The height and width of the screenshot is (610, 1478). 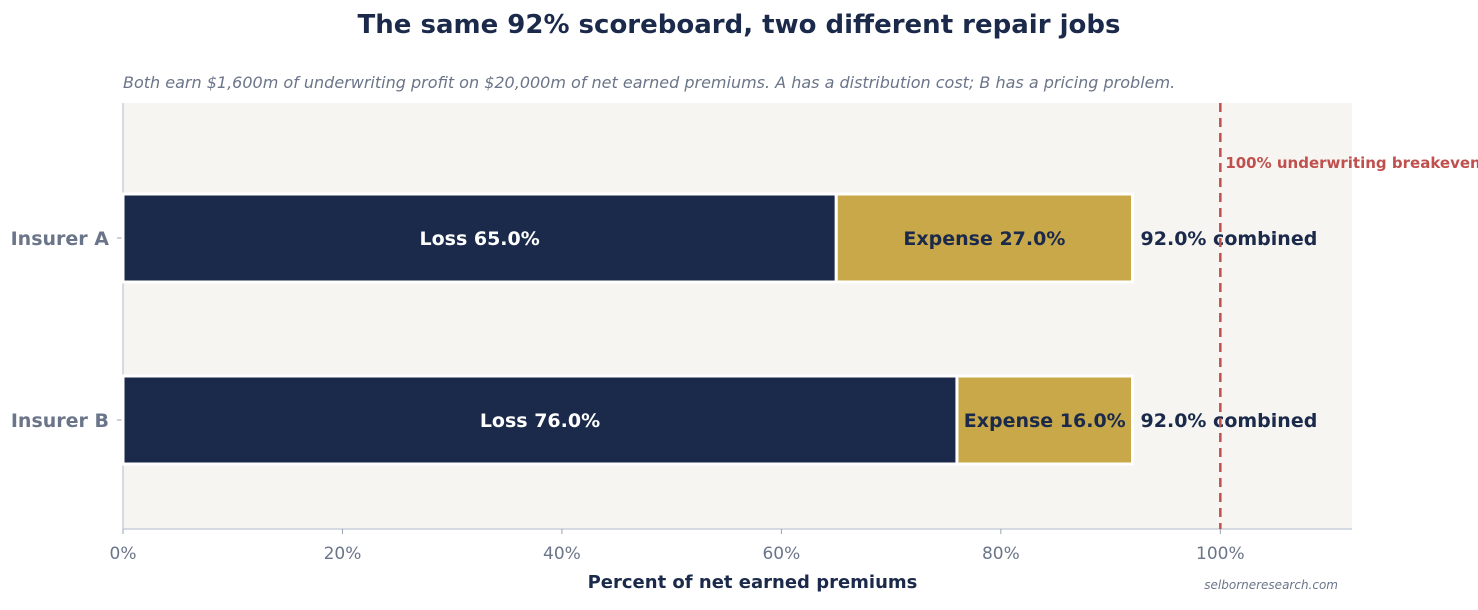 I want to click on bar-segment-label: Expense 27.0%, so click(x=984, y=239).